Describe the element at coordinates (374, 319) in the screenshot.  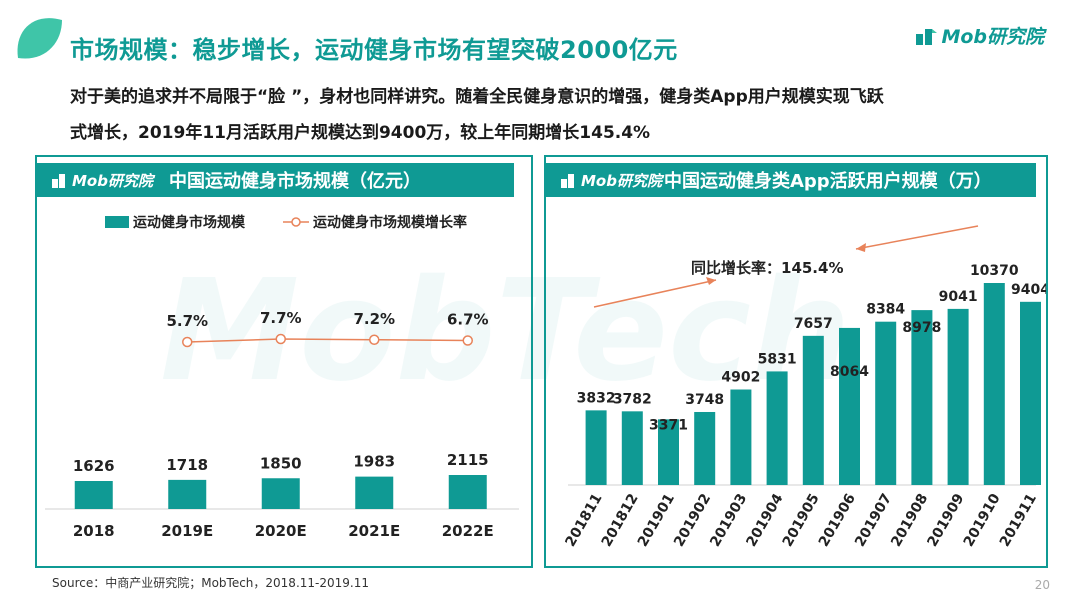
I see `growth-rate-label: 7.2%` at that location.